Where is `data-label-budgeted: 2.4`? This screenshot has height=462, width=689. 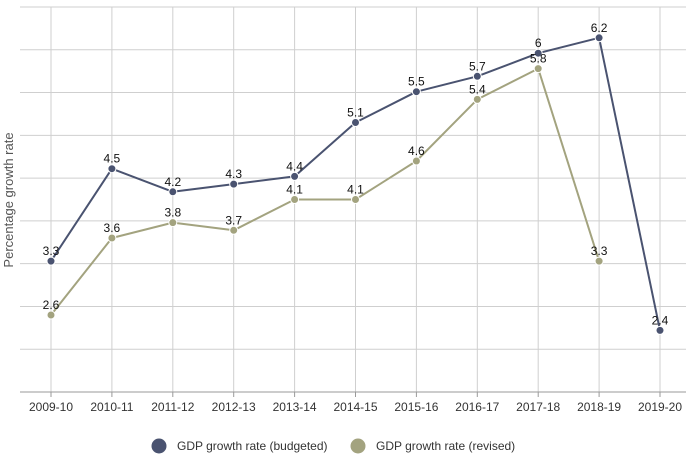
data-label-budgeted: 2.4 is located at coordinates (660, 320).